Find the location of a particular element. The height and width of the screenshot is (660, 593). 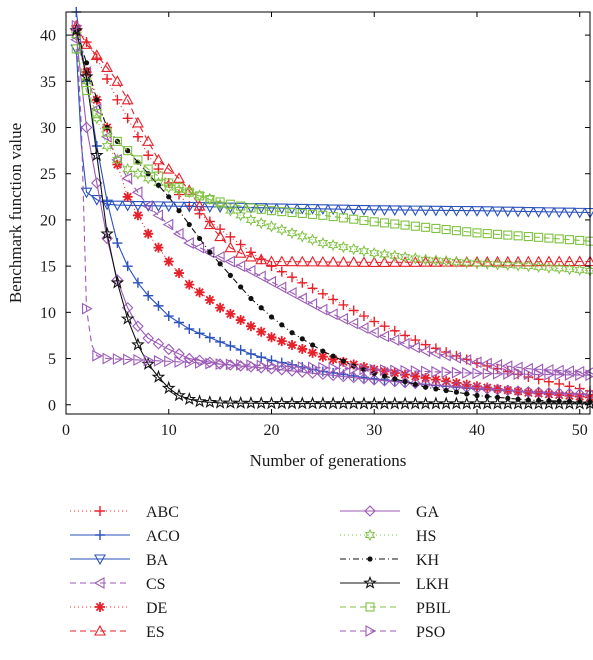

x-tick-label: 10 is located at coordinates (169, 430).